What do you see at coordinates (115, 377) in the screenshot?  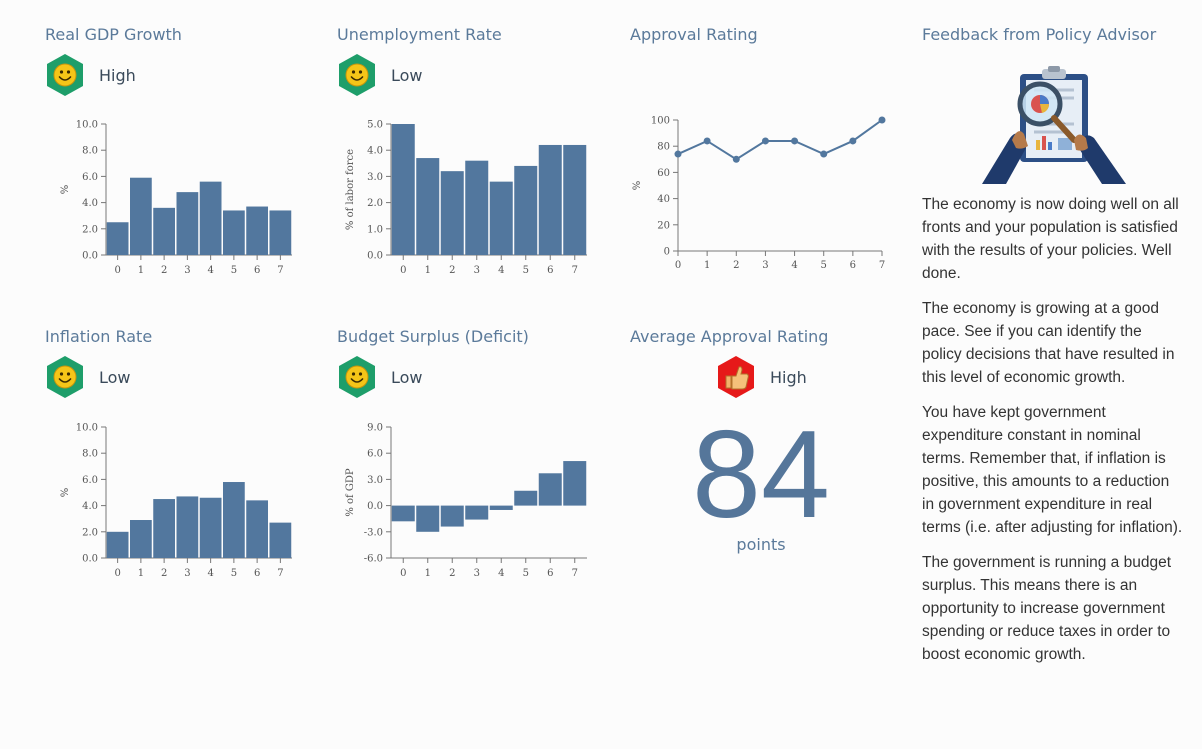 I see `inflation-status-label: Low` at bounding box center [115, 377].